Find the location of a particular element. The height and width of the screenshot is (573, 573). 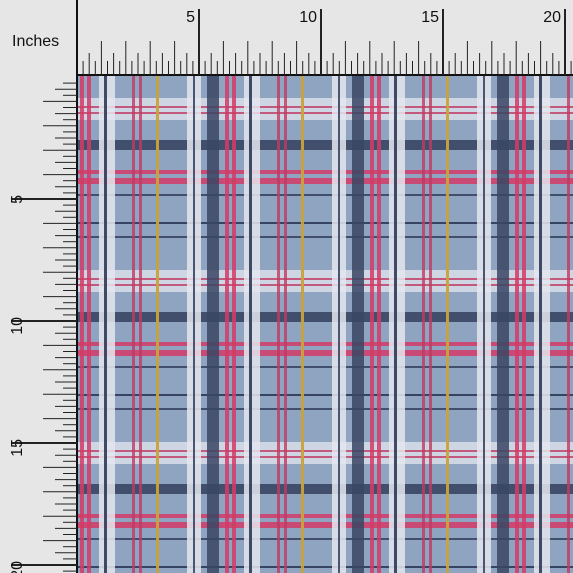

unit-label: Inches is located at coordinates (35, 41).